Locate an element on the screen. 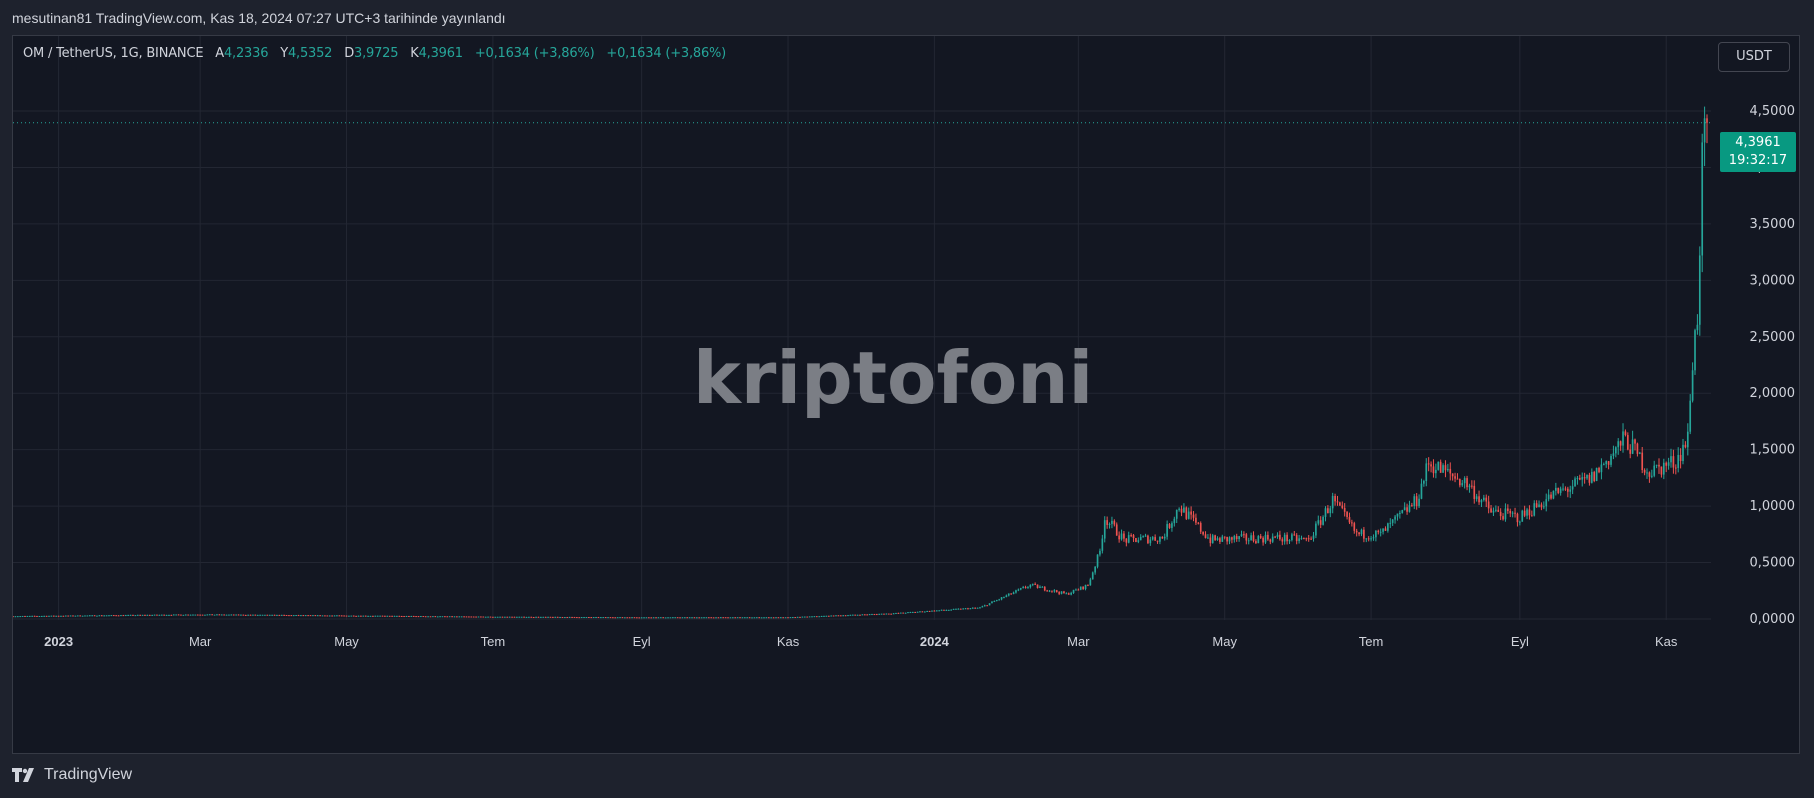  bar-countdown: 19:32:17 is located at coordinates (1758, 160).